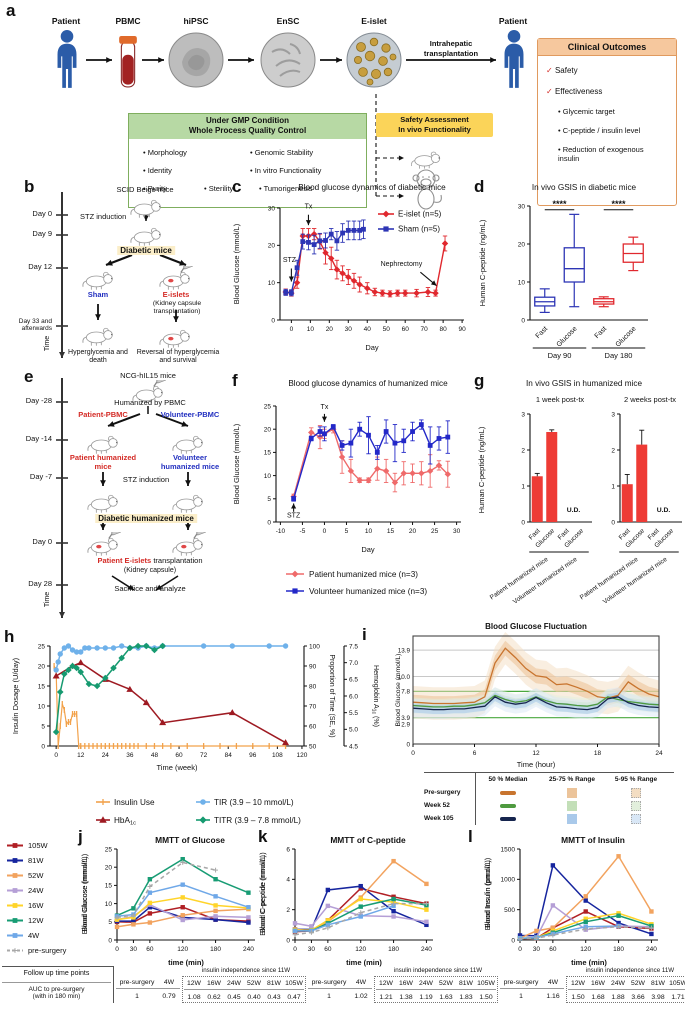  I want to click on e-day--7: Day -7, so click(40, 476).